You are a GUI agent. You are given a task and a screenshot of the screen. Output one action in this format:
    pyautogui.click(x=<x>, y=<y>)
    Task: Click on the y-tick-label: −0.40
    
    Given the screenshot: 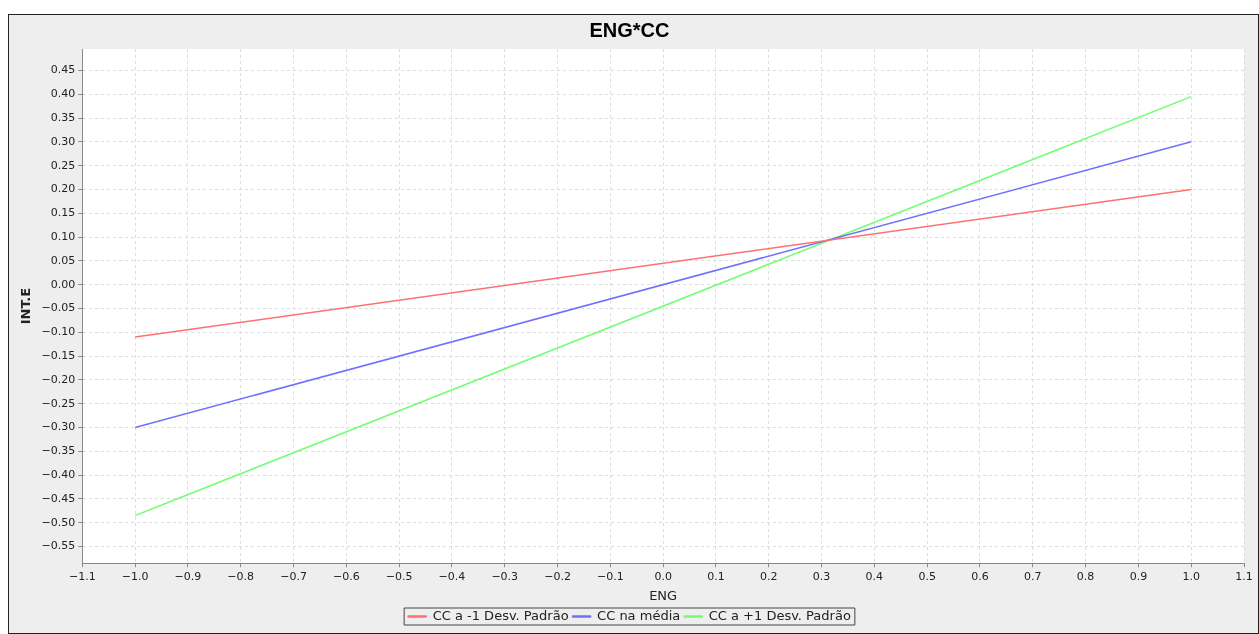 What is the action you would take?
    pyautogui.click(x=58, y=474)
    